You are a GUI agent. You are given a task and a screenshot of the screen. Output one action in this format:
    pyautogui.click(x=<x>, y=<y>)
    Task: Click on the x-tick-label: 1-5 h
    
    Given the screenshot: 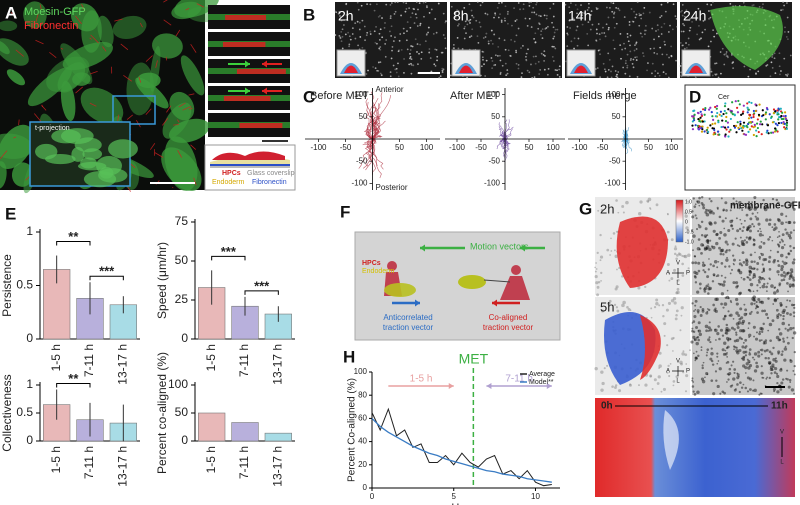 What is the action you would take?
    pyautogui.click(x=56, y=357)
    